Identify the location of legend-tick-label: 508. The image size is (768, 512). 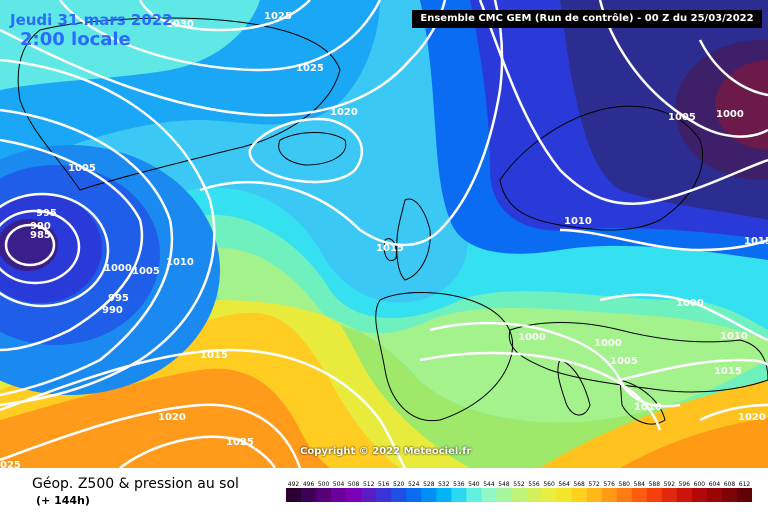
(354, 484).